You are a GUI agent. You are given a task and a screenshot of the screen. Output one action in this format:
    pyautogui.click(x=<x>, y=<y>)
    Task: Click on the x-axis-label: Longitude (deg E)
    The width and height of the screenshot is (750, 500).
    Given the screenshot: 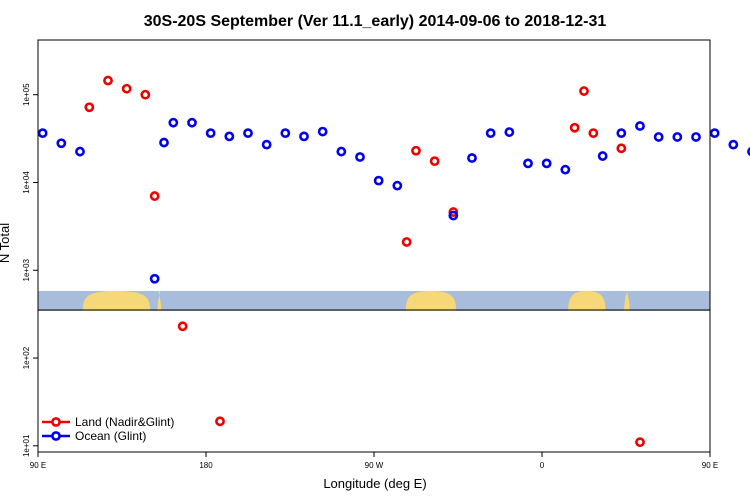 What is the action you would take?
    pyautogui.click(x=374, y=483)
    